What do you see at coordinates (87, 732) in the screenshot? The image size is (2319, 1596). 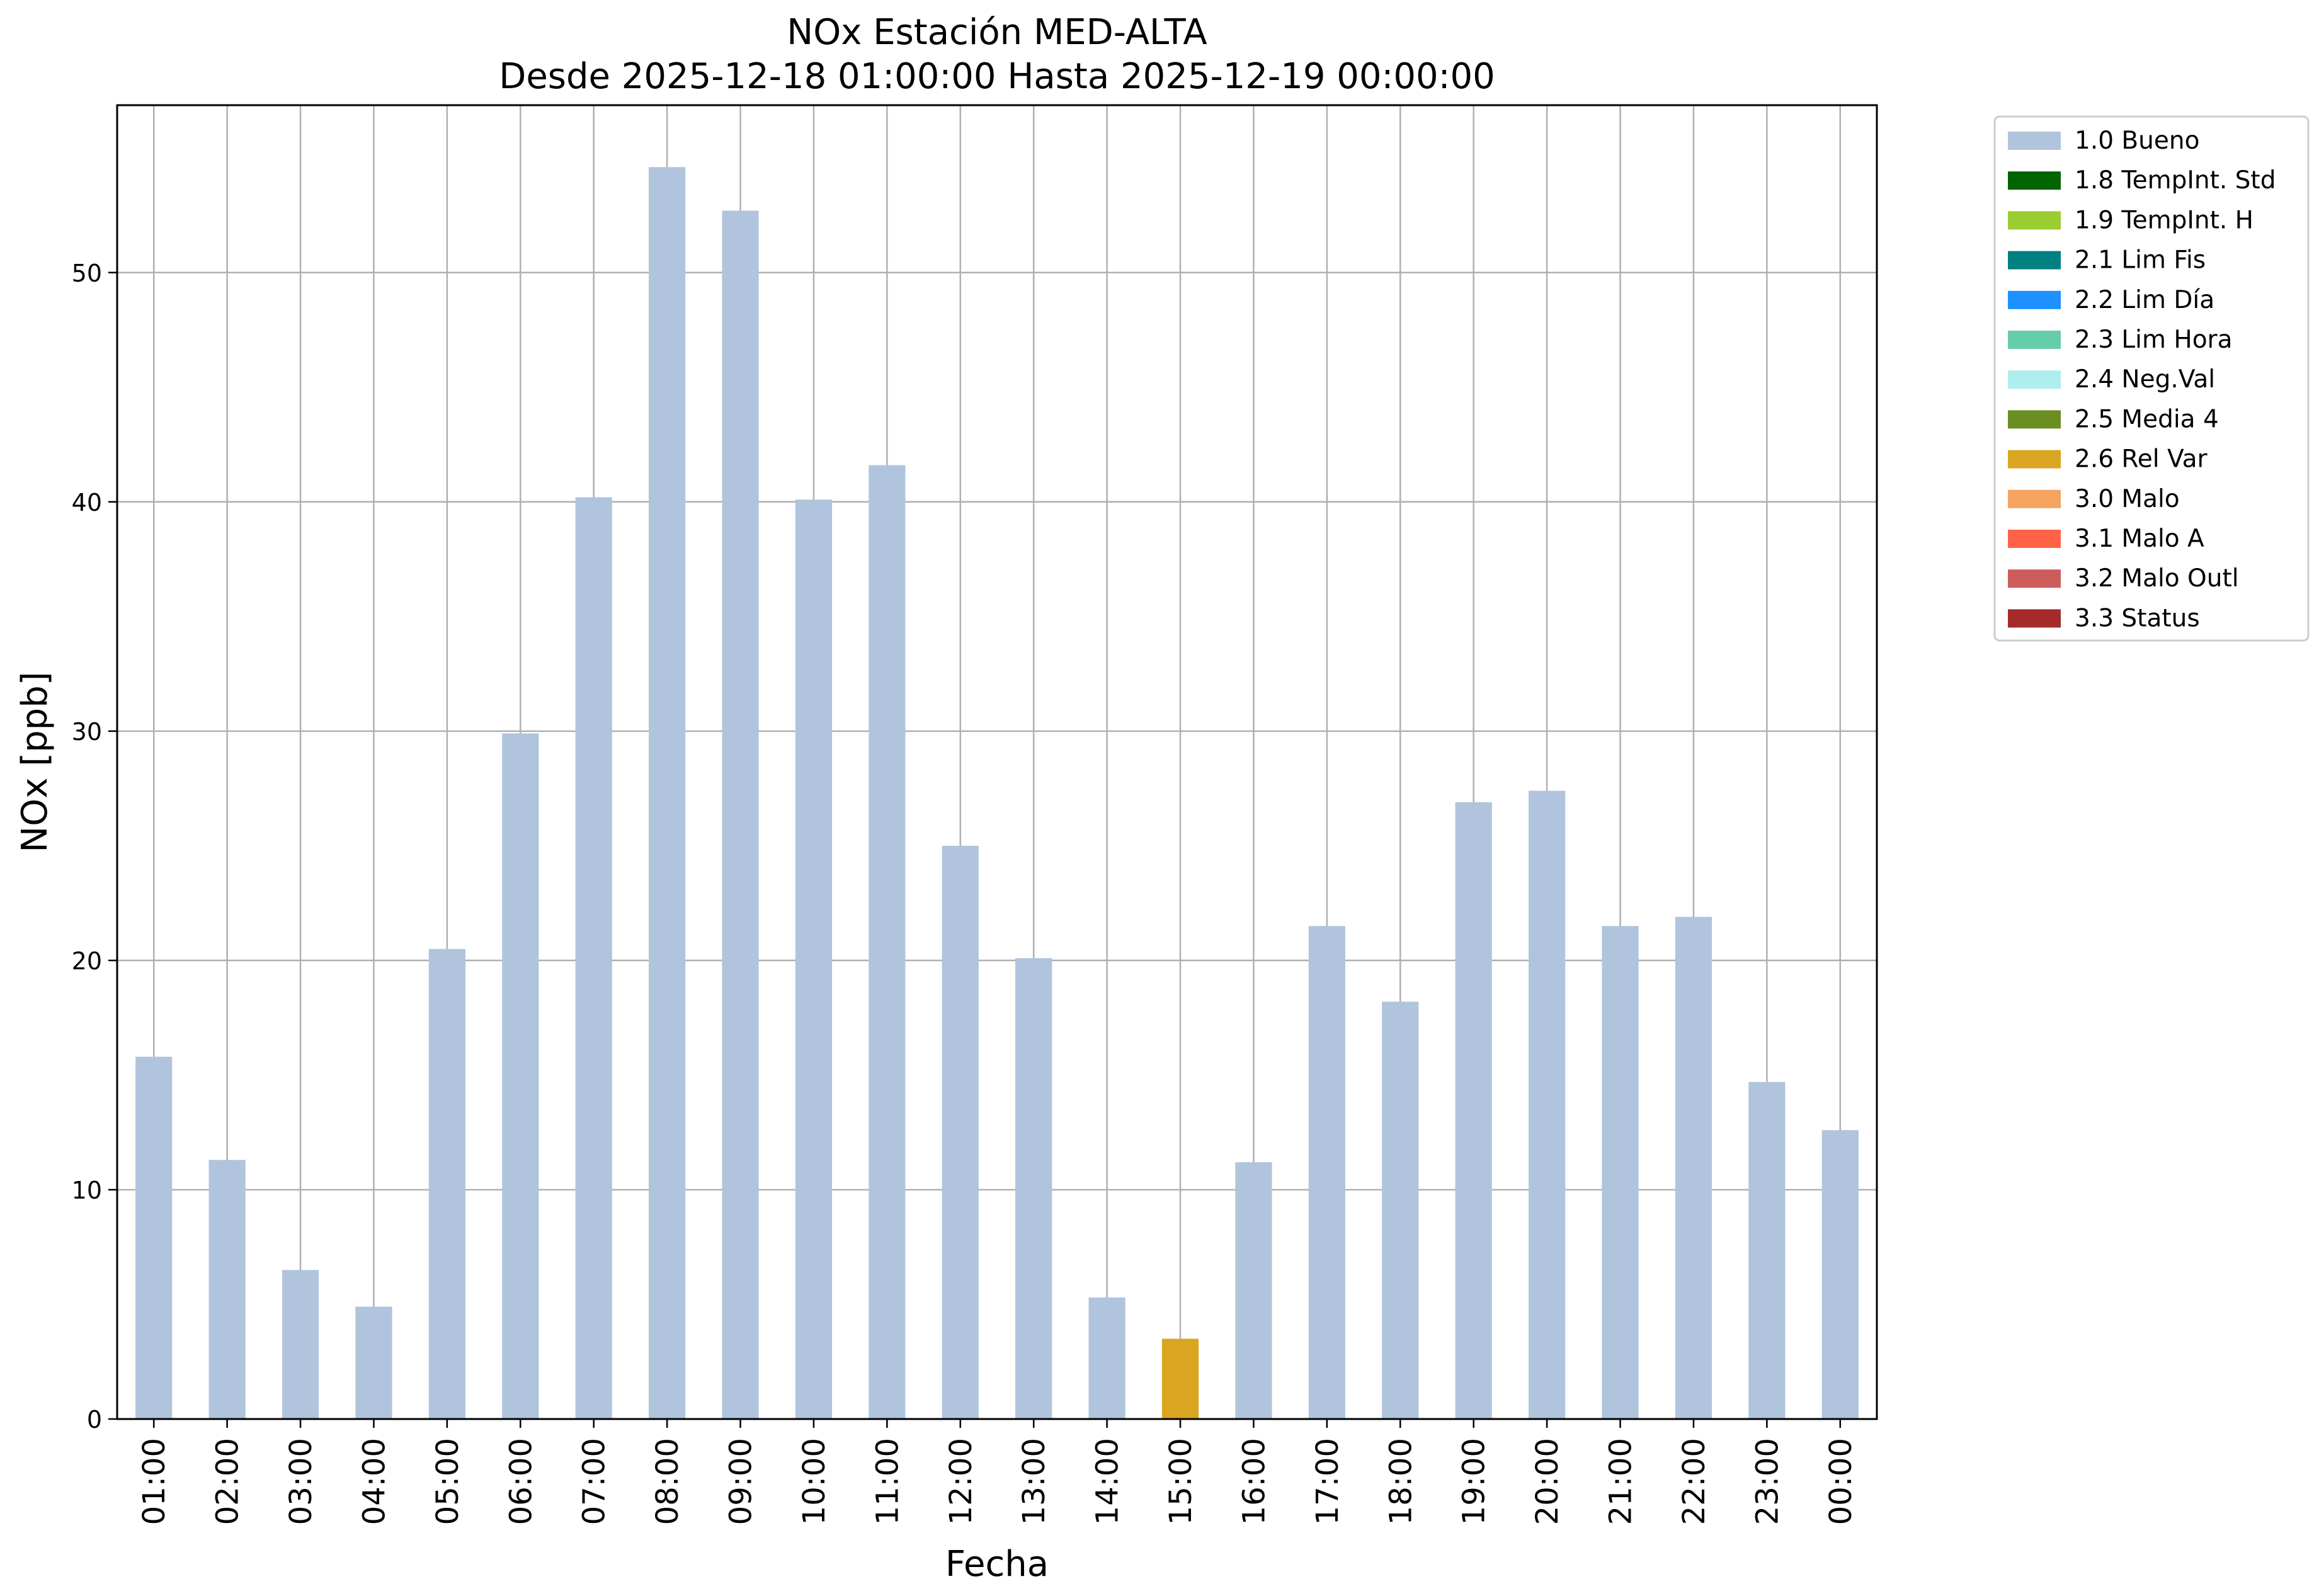 I see `y-tick-label: 30` at bounding box center [87, 732].